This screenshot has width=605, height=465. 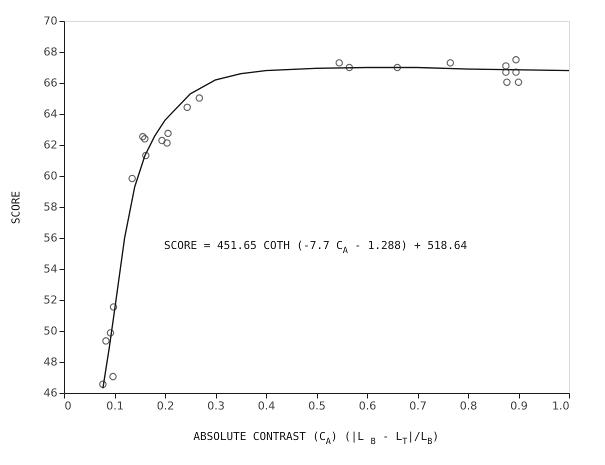 I want to click on y-tick-label: 66, so click(x=51, y=83).